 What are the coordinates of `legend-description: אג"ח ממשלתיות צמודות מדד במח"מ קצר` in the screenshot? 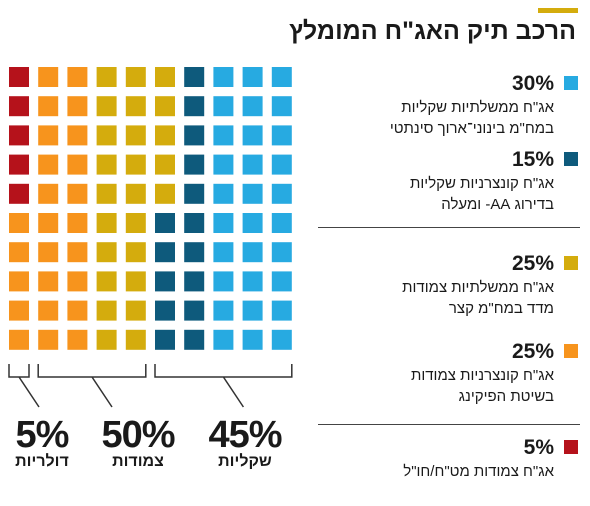 It's located at (478, 298).